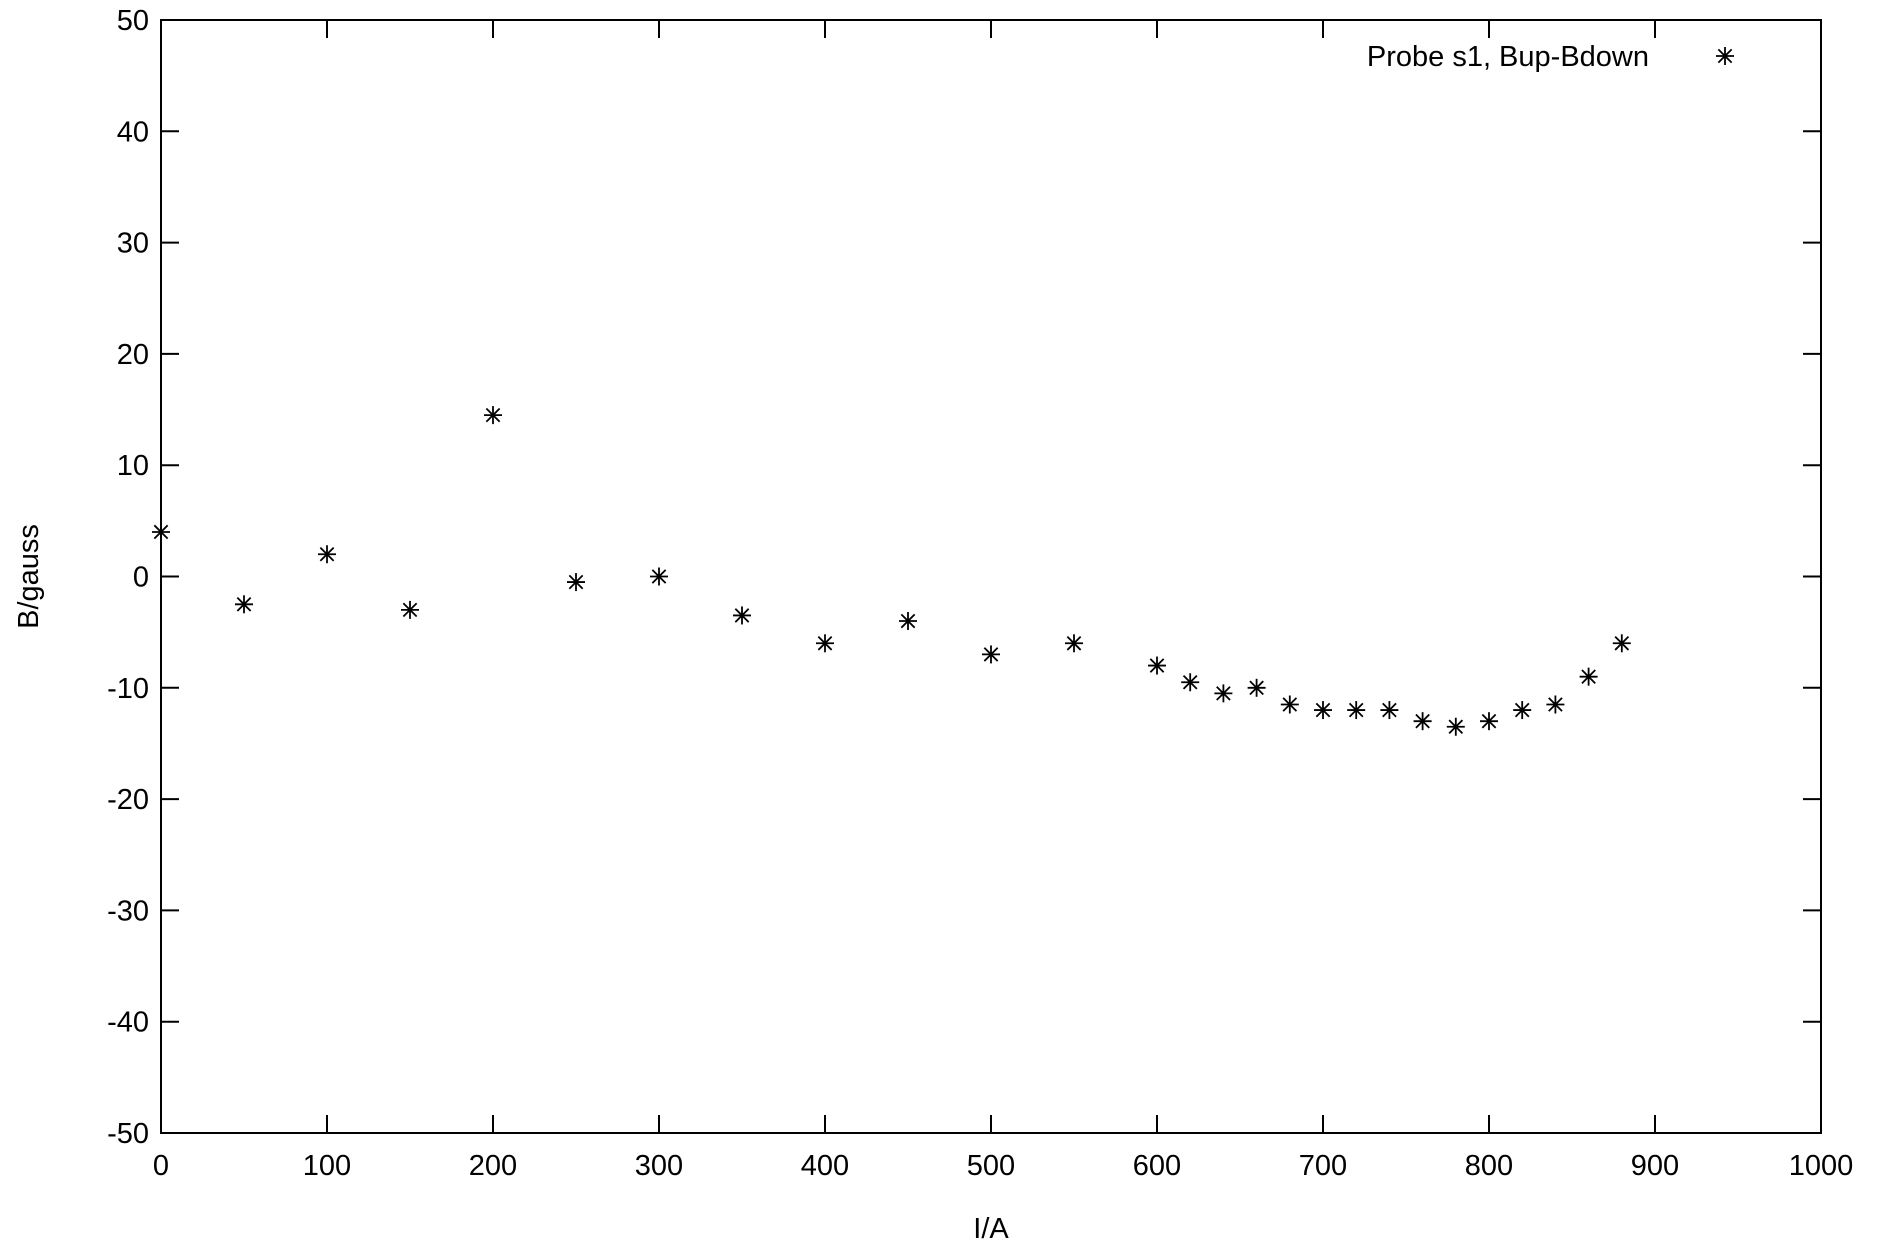 The width and height of the screenshot is (1891, 1247). What do you see at coordinates (128, 911) in the screenshot?
I see `y-tick-label: -30` at bounding box center [128, 911].